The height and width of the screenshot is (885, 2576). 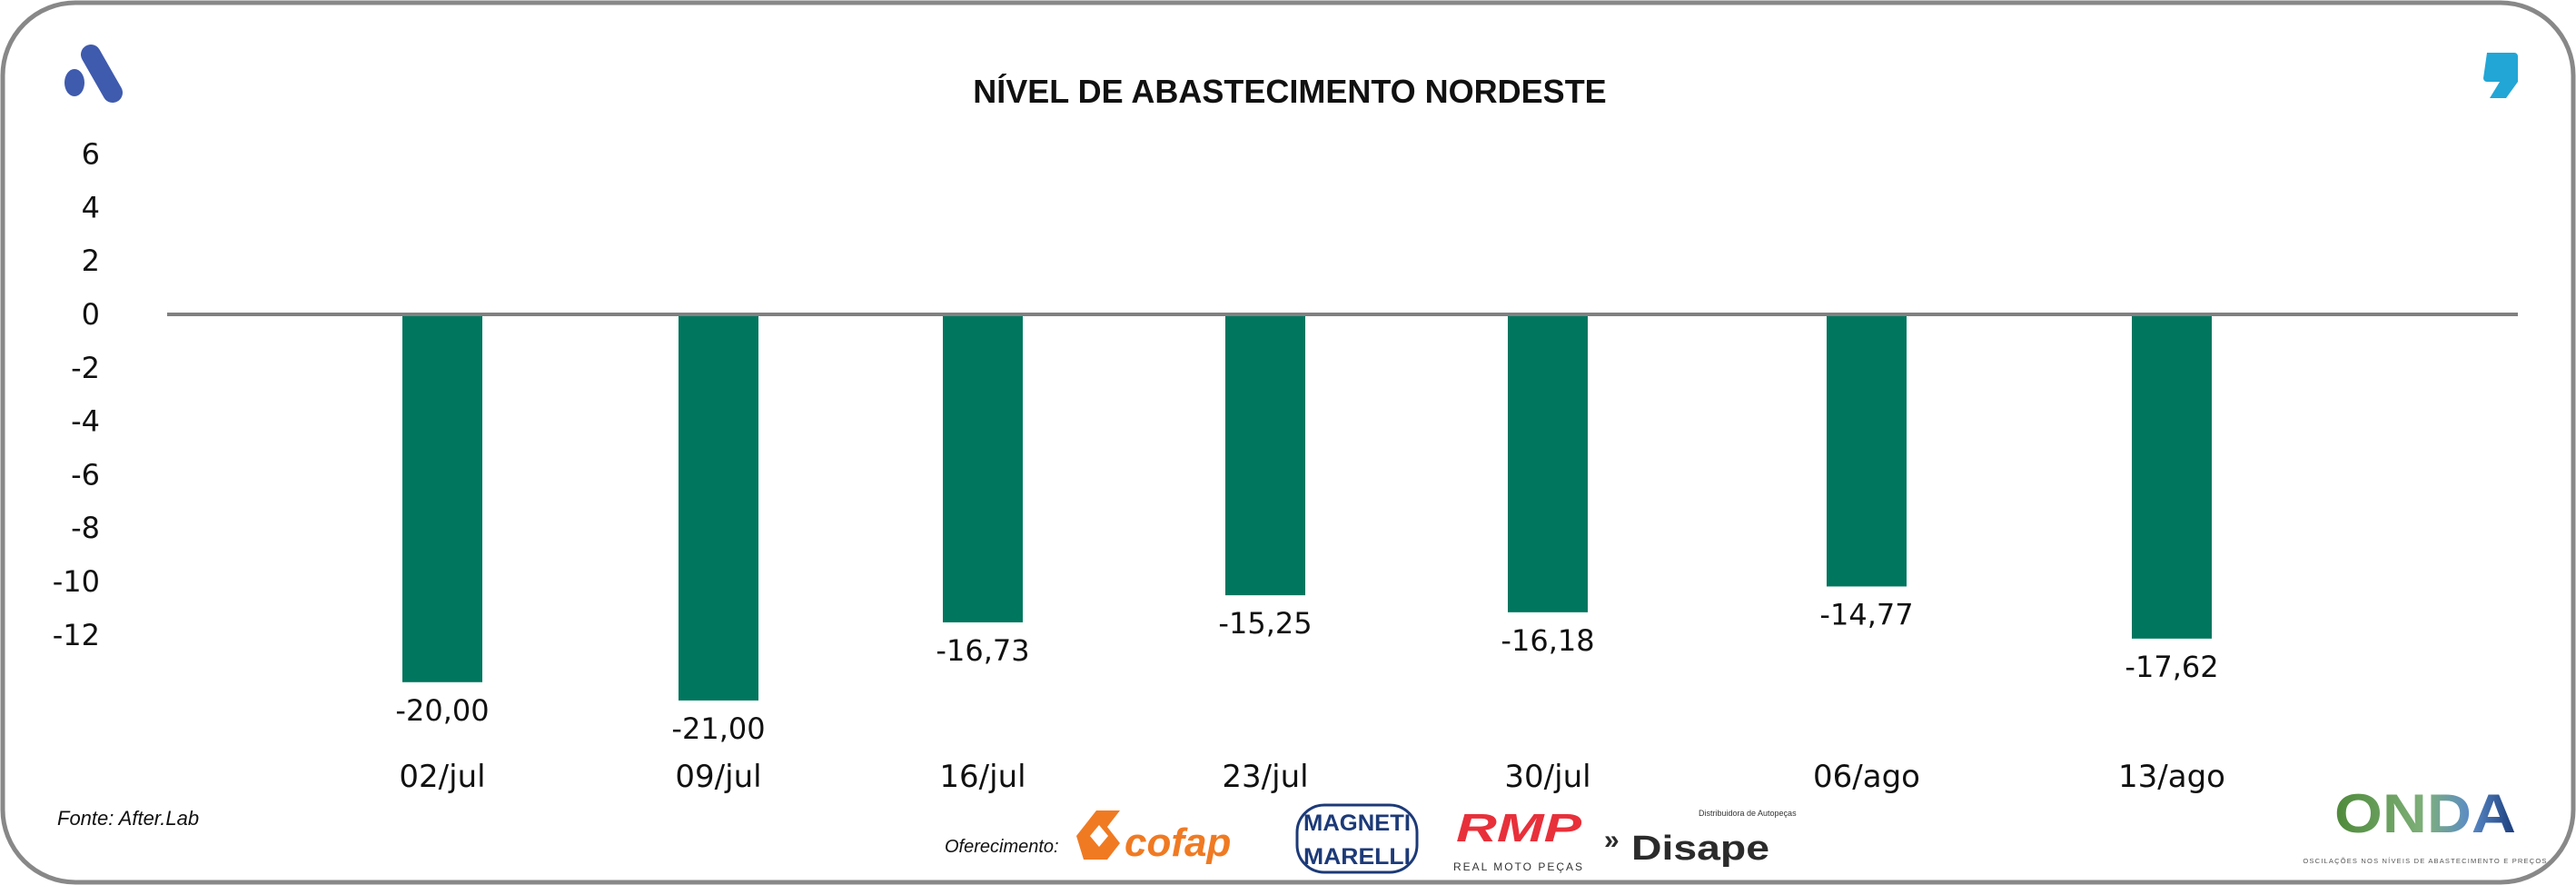 What do you see at coordinates (442, 777) in the screenshot?
I see `x-tick-label: 02/jul` at bounding box center [442, 777].